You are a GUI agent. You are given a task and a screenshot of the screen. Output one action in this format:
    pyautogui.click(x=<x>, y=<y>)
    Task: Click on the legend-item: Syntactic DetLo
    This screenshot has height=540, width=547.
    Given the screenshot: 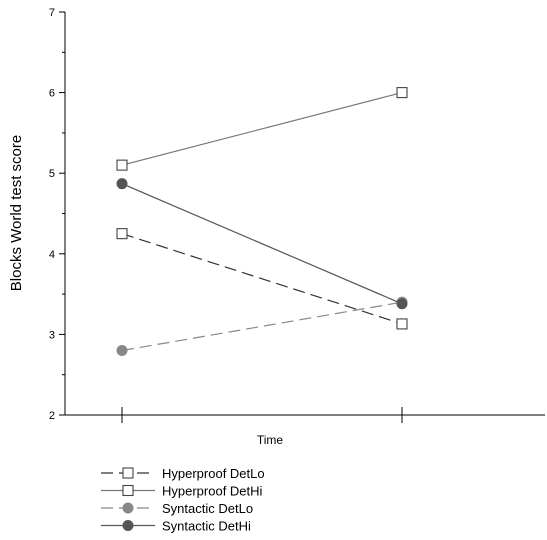 What is the action you would take?
    pyautogui.click(x=177, y=508)
    